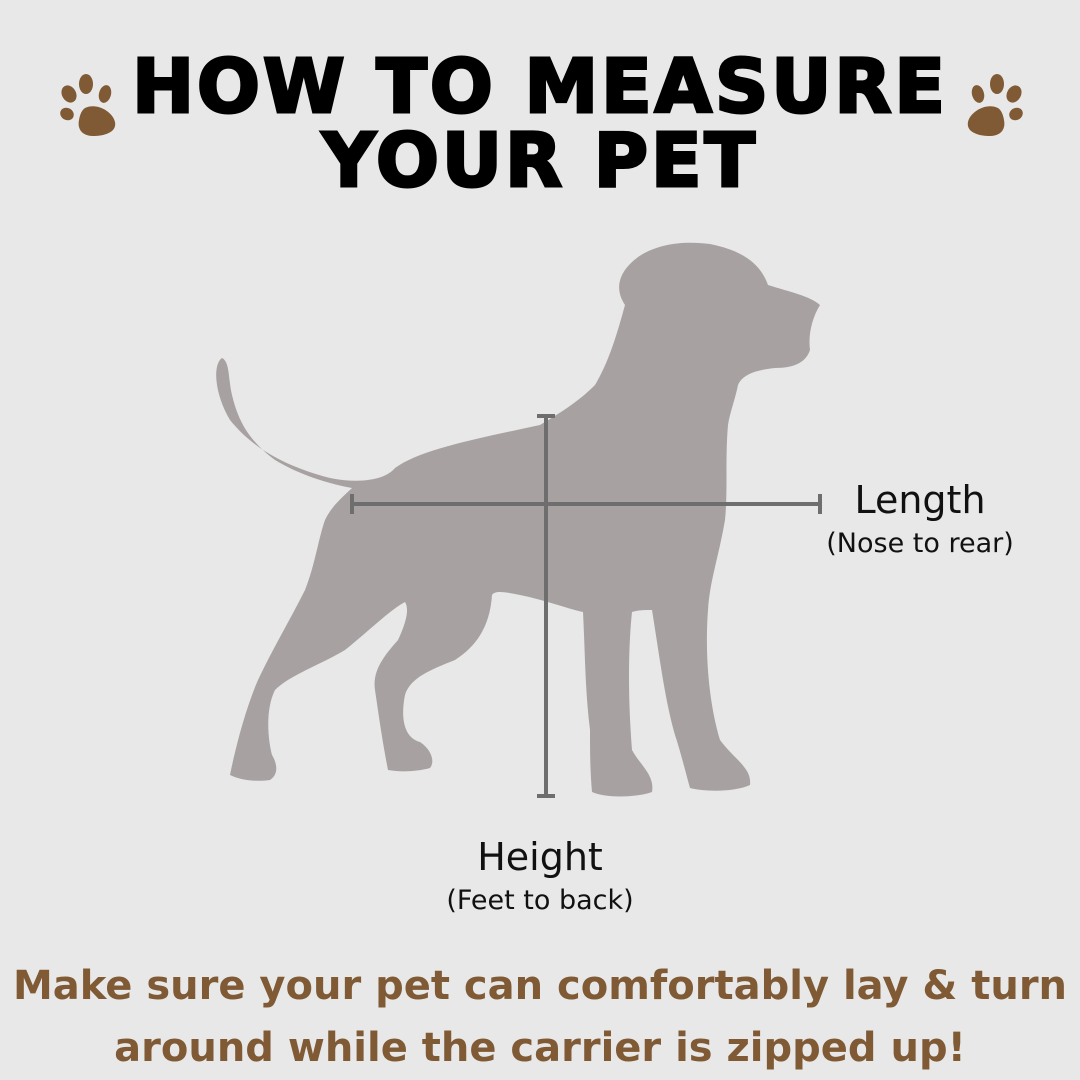 This screenshot has height=1080, width=1080. Describe the element at coordinates (920, 543) in the screenshot. I see `length-detail: (Nose to rear)` at that location.